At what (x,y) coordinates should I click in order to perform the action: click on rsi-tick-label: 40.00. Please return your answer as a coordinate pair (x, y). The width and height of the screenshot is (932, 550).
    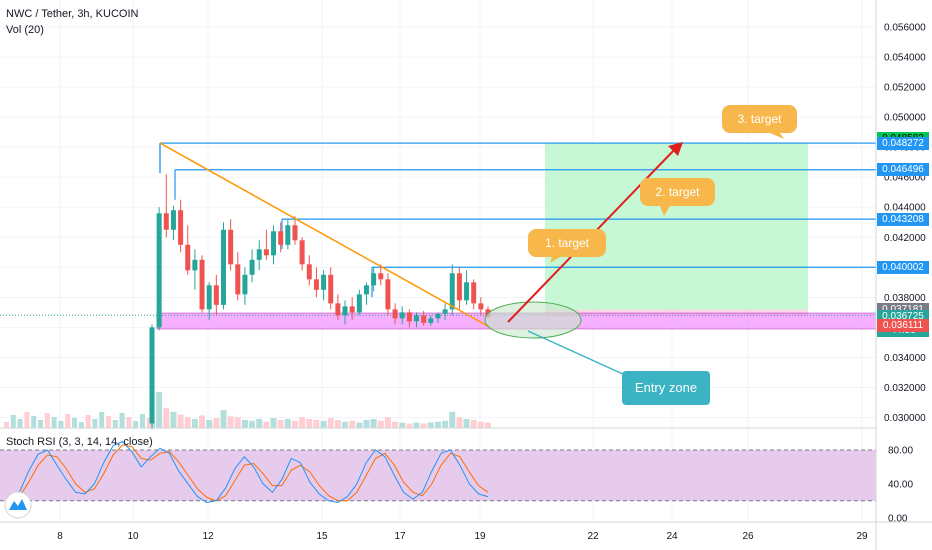
    Looking at the image, I should click on (900, 484).